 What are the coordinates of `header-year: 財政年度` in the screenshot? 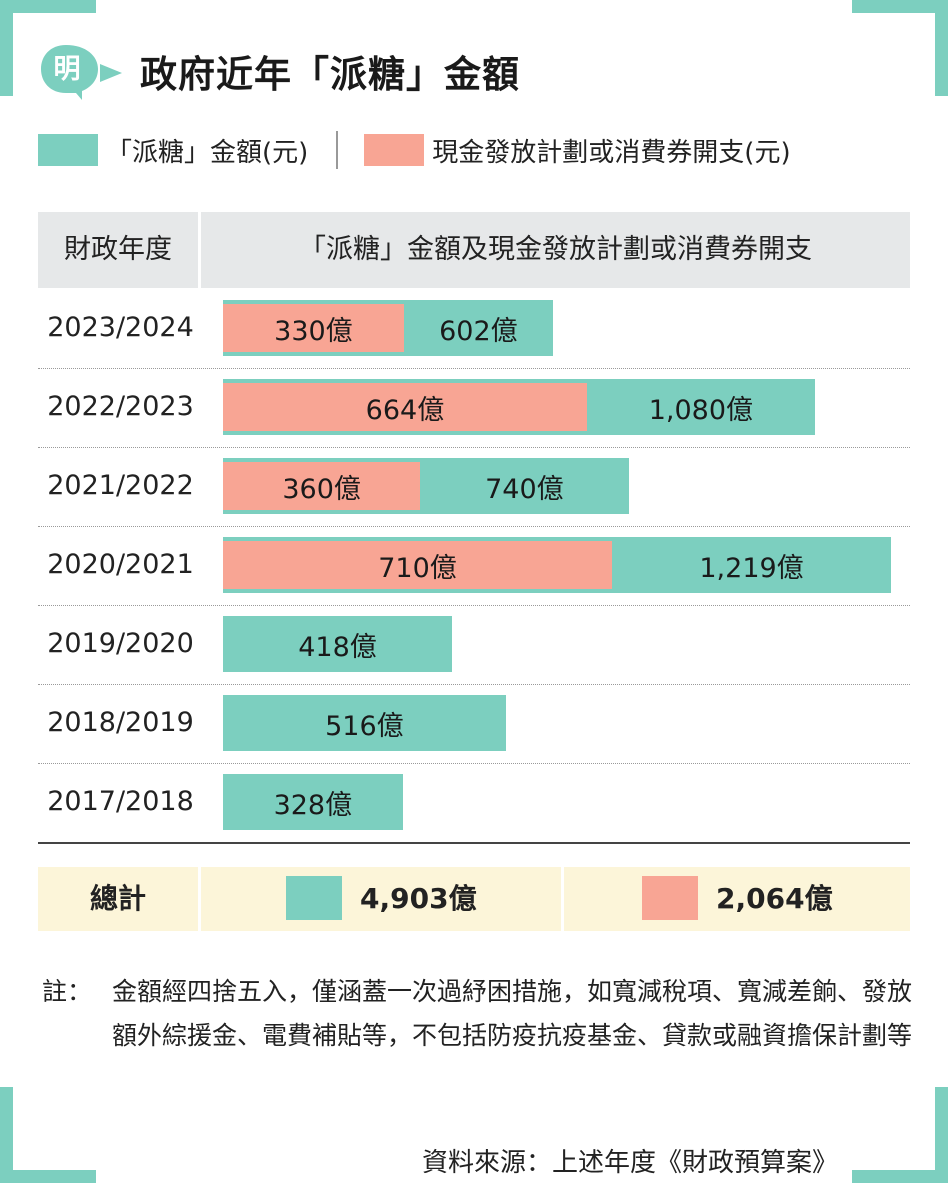 It's located at (118, 249).